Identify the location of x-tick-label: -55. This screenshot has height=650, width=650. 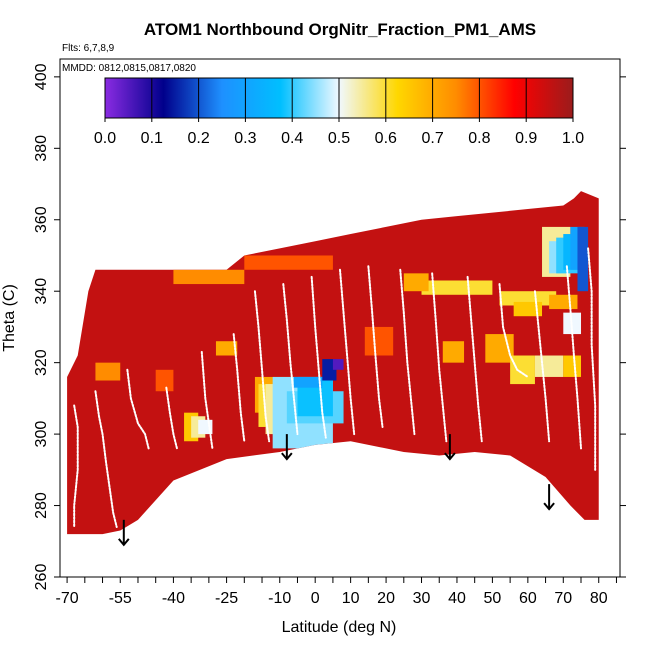
(120, 598).